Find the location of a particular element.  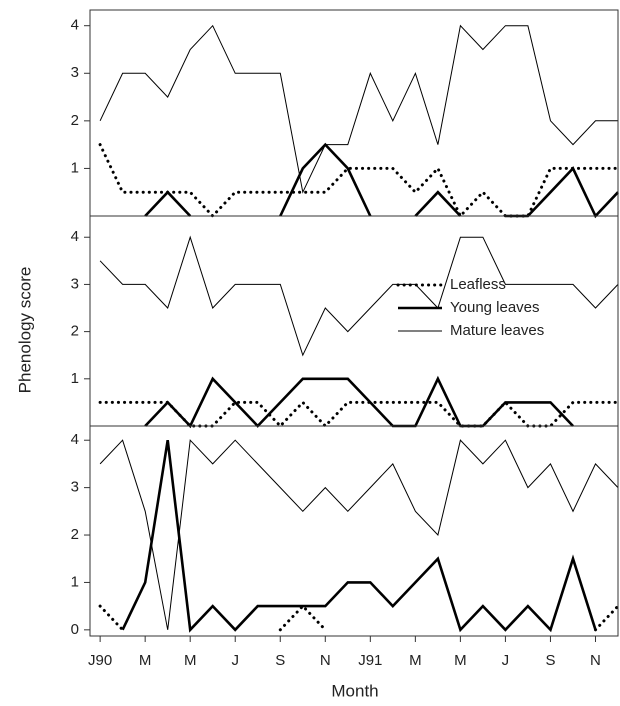

x-tick-label: J90 is located at coordinates (100, 660).